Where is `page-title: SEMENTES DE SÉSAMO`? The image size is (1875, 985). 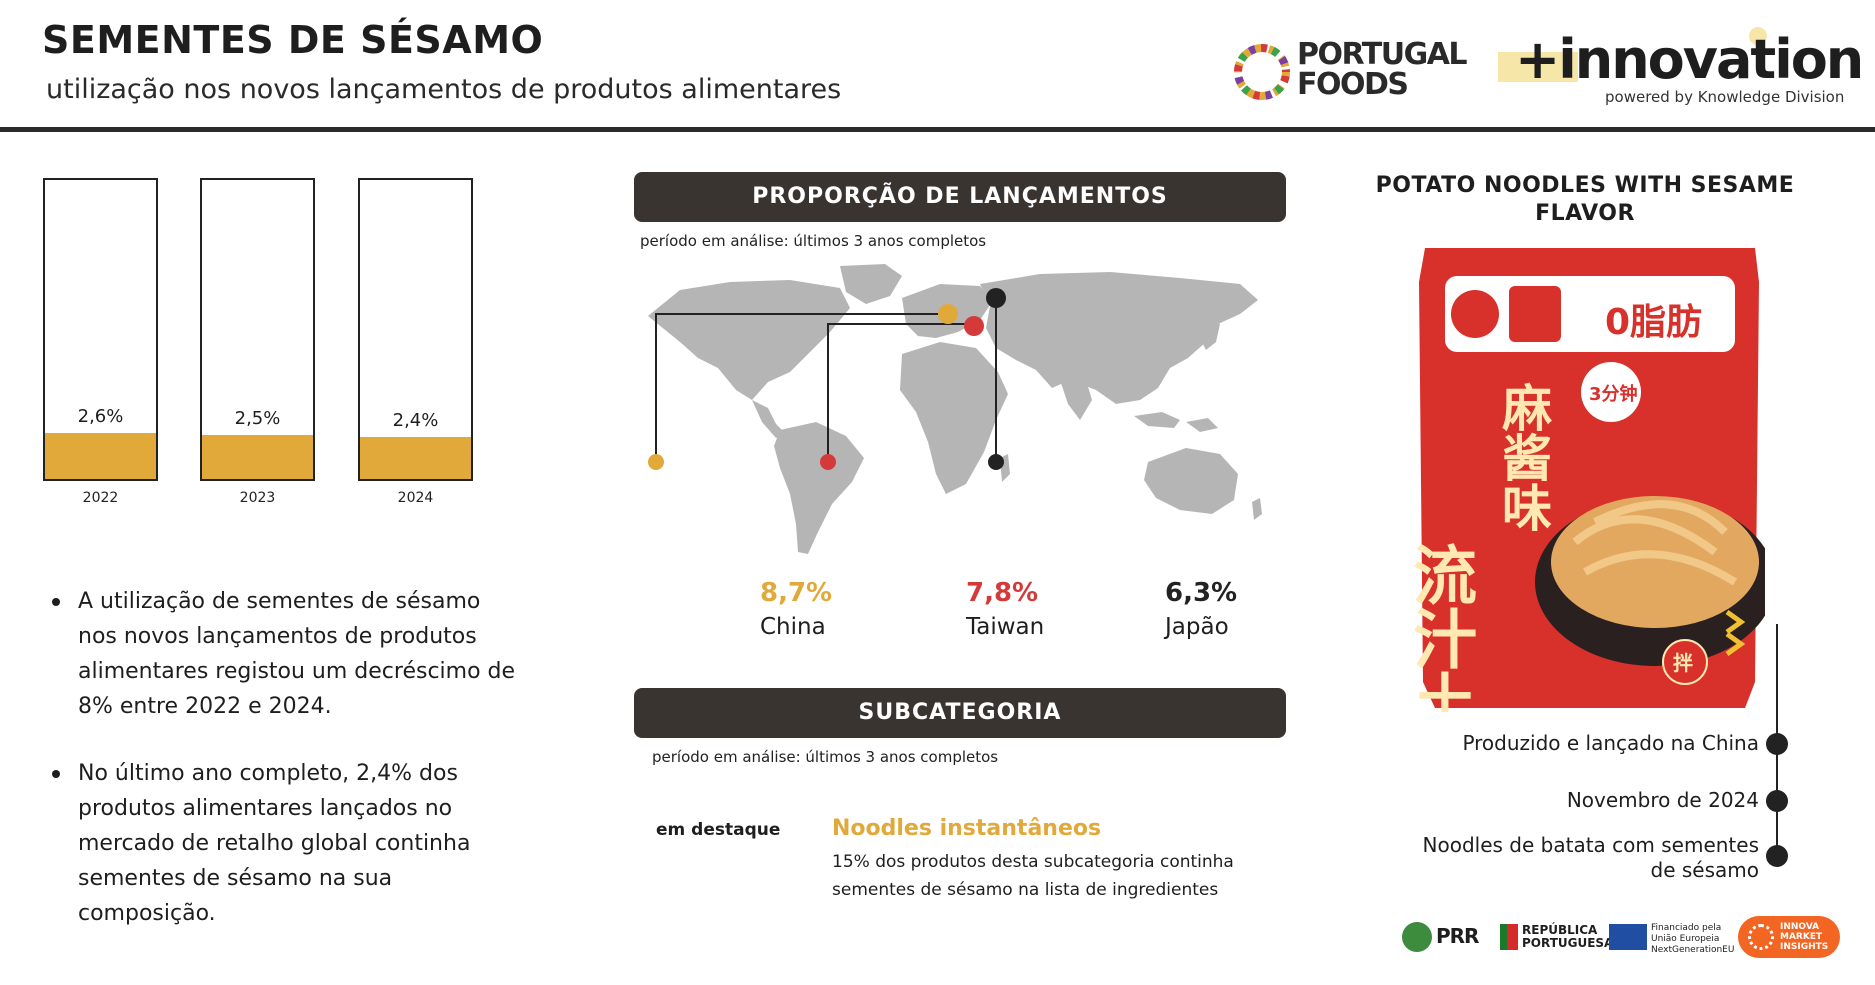 page-title: SEMENTES DE SÉSAMO is located at coordinates (293, 40).